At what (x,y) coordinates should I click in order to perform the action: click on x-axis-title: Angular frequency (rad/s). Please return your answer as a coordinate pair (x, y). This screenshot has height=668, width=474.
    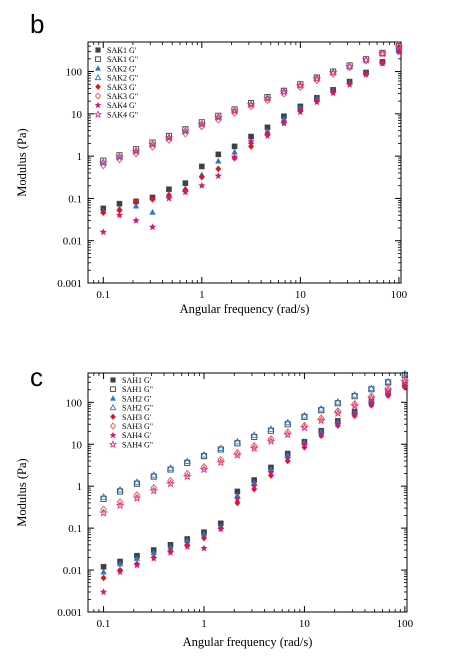
    Looking at the image, I should click on (245, 309).